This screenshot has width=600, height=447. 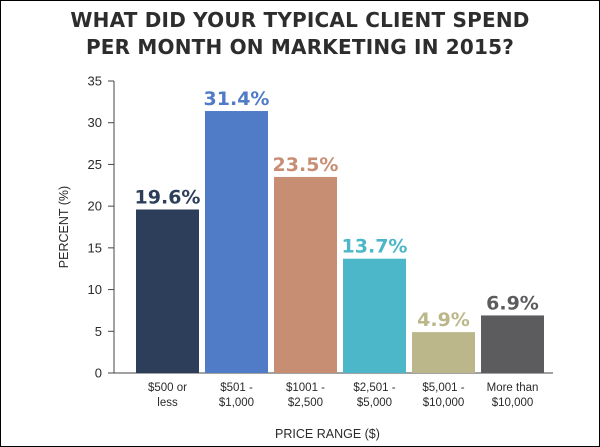 I want to click on y-tick-label: 5, so click(x=98, y=331).